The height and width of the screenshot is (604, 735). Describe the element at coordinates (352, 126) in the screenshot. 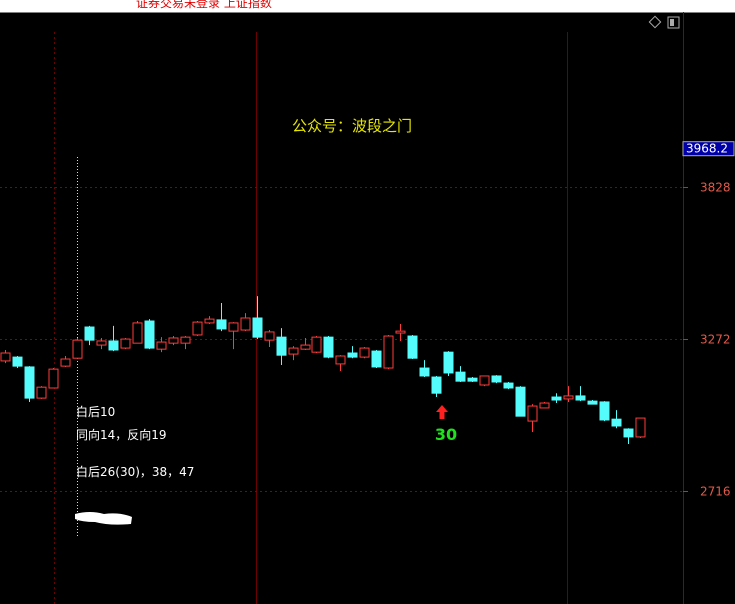

I see `chart-title: 公众号：波段之门` at that location.